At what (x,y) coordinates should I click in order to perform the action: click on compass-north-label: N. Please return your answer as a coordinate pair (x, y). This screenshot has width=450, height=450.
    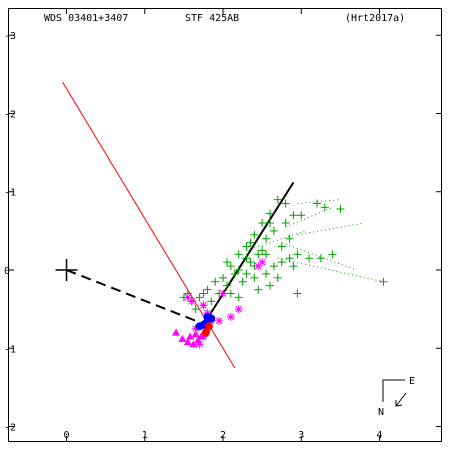
    Looking at the image, I should click on (381, 412).